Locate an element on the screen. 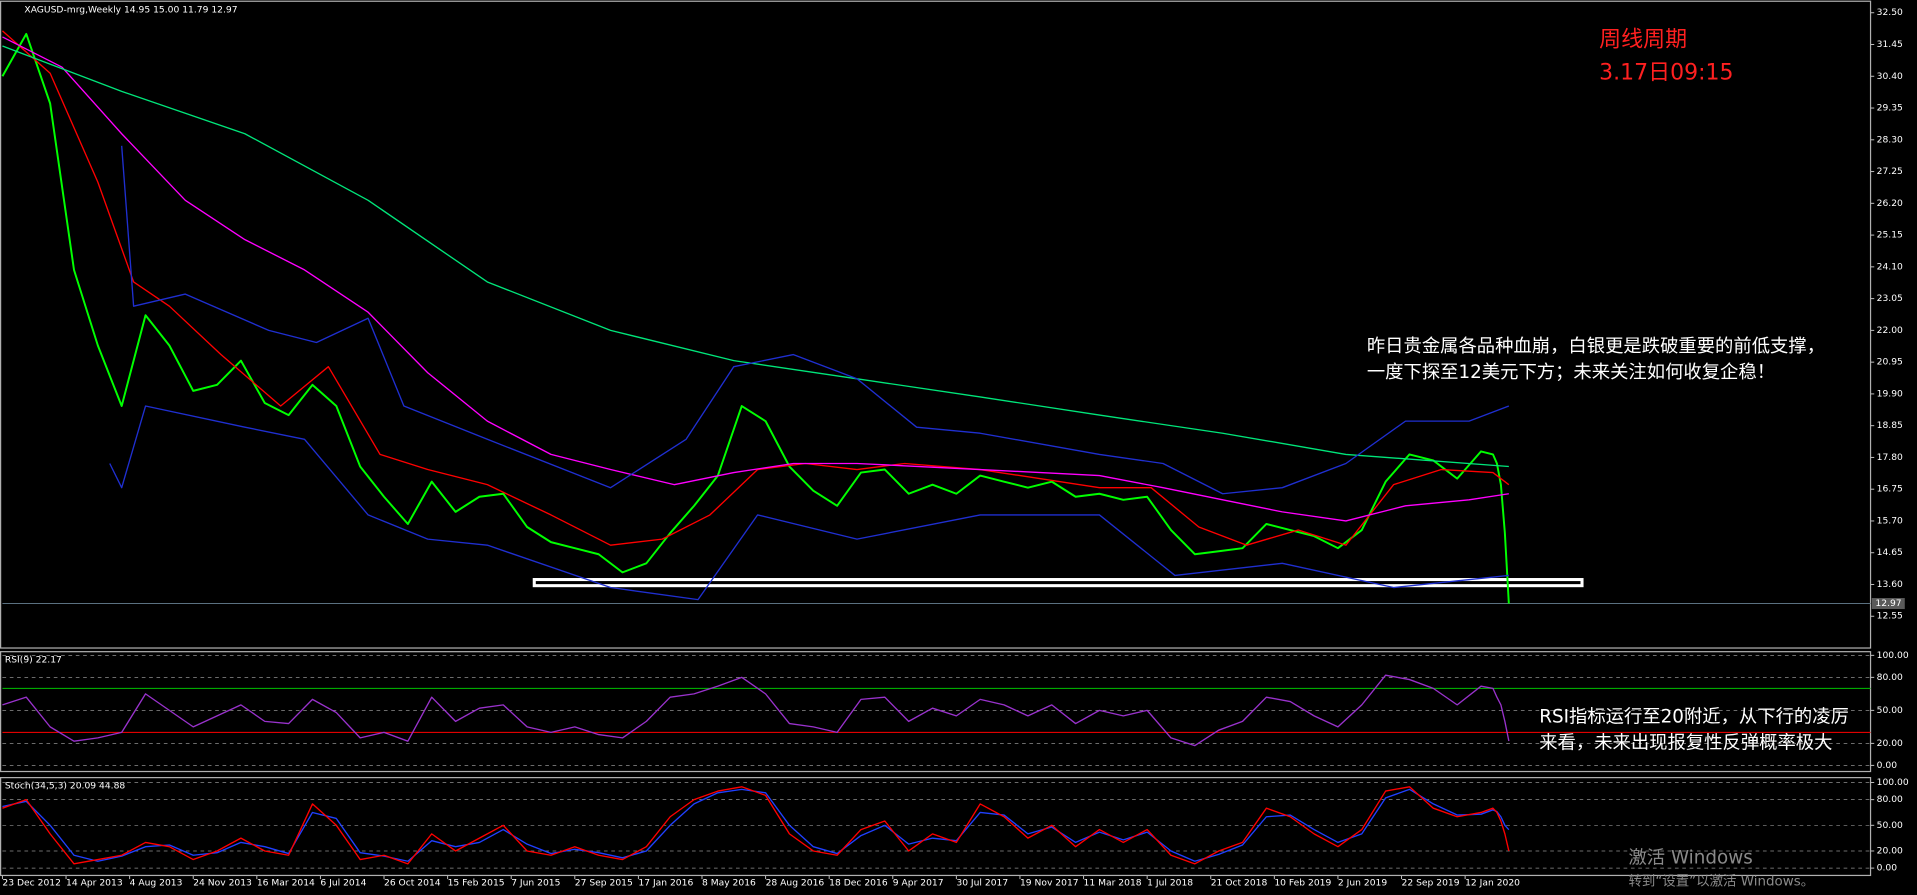 The height and width of the screenshot is (895, 1917). y-tick-label: 16.75 is located at coordinates (1890, 489).